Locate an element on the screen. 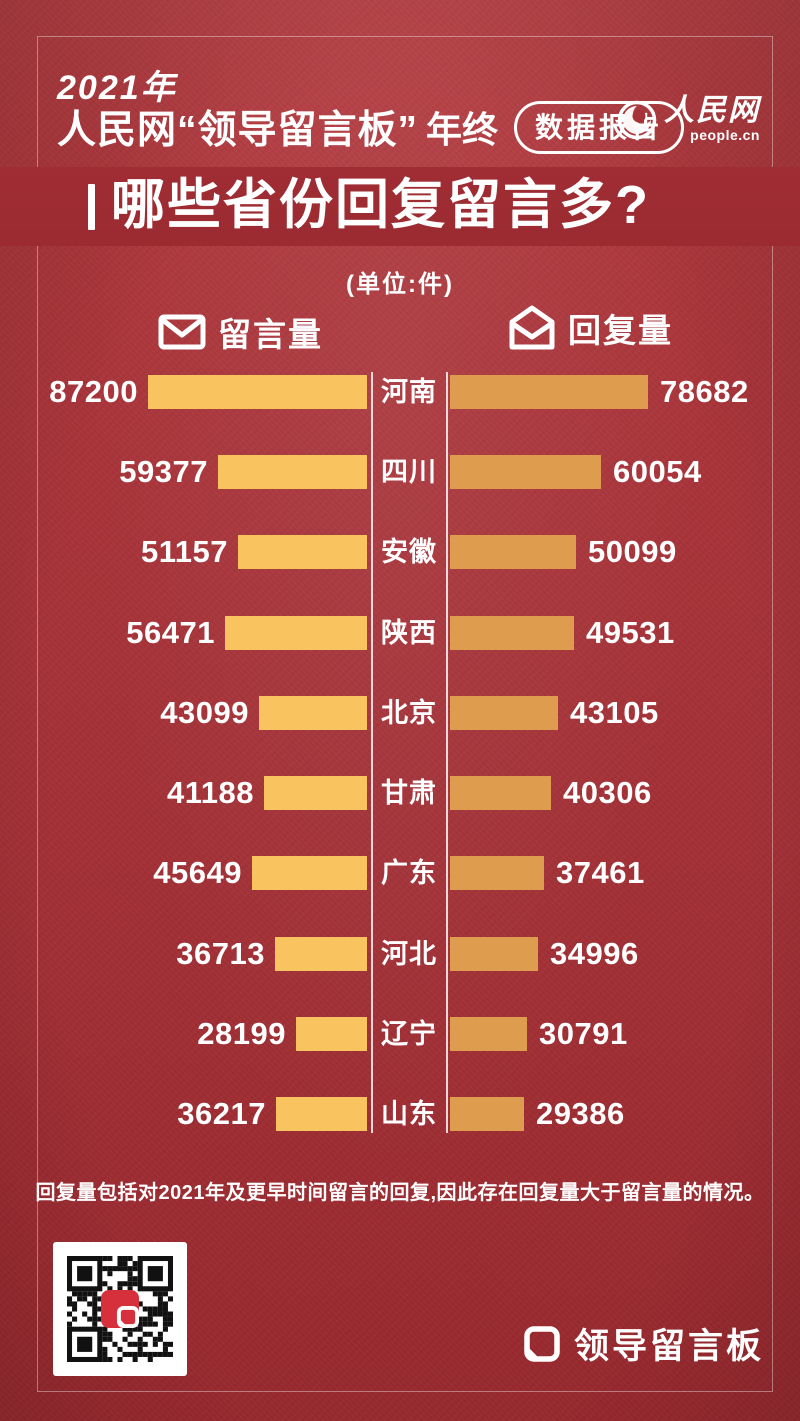  left-value: 87200 is located at coordinates (93, 391).